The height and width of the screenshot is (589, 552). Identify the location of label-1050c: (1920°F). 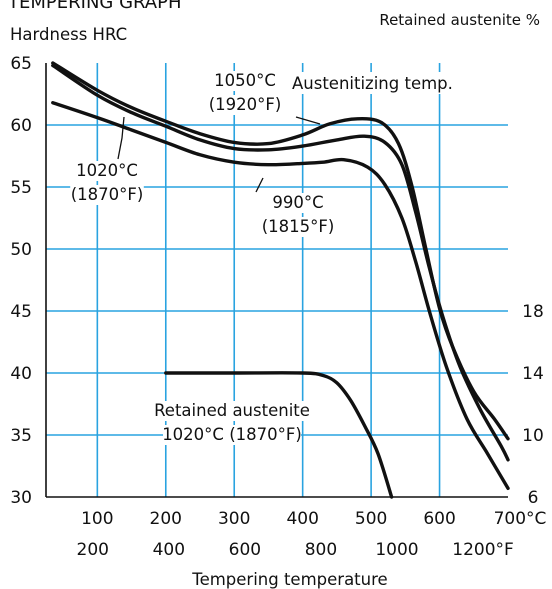
(245, 104).